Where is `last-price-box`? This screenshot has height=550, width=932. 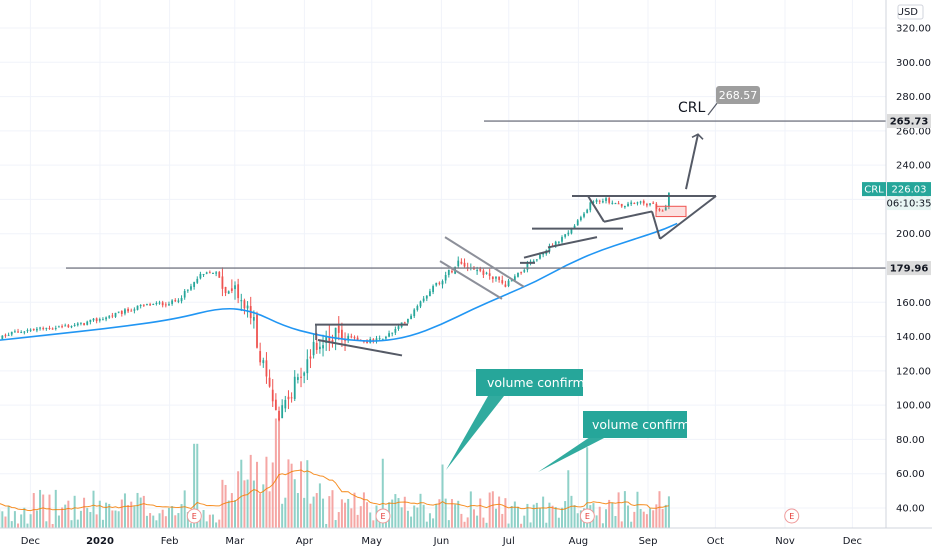
last-price-box is located at coordinates (909, 189).